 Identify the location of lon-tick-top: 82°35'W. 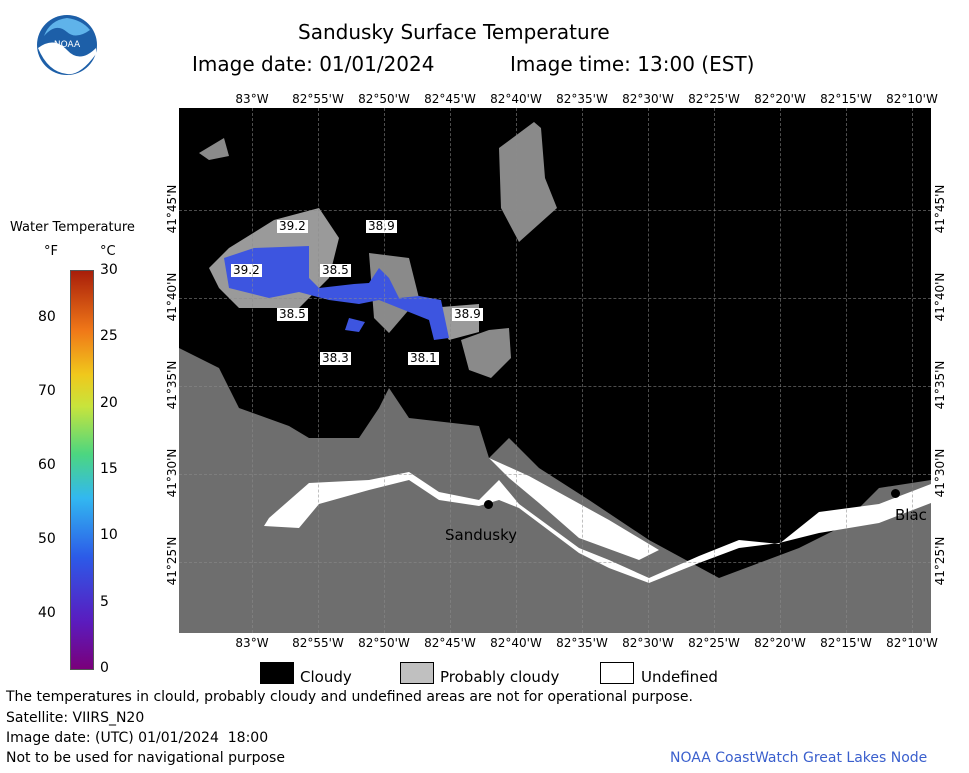
(582, 99).